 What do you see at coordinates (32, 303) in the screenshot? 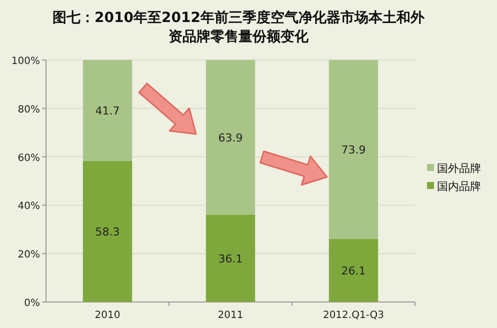
I see `y-tick-label: 0%` at bounding box center [32, 303].